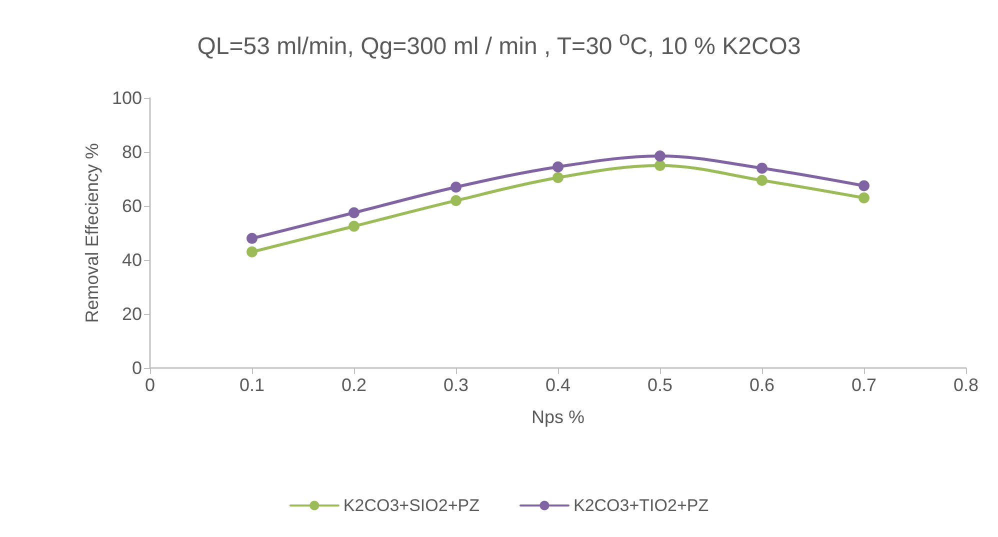 This screenshot has height=537, width=998. Describe the element at coordinates (127, 98) in the screenshot. I see `y-tick-label: 100` at that location.